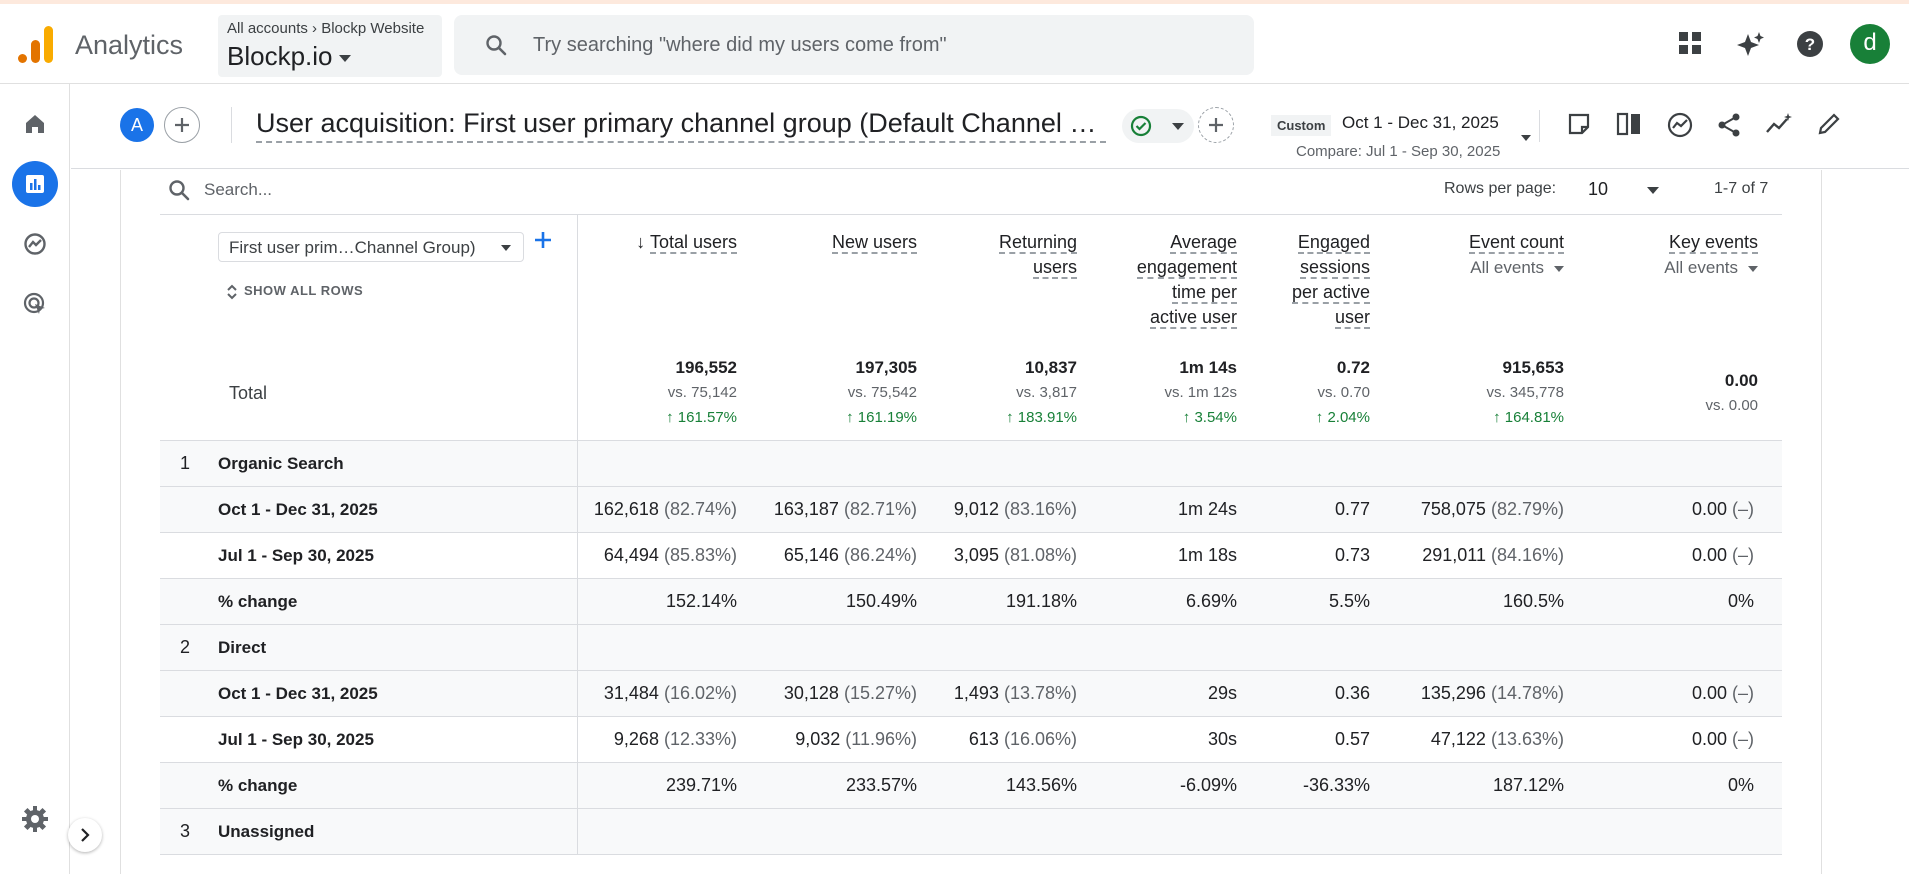 The image size is (1909, 874). What do you see at coordinates (1467, 739) in the screenshot?
I see `table-cell: 47,122 (13.63%)` at bounding box center [1467, 739].